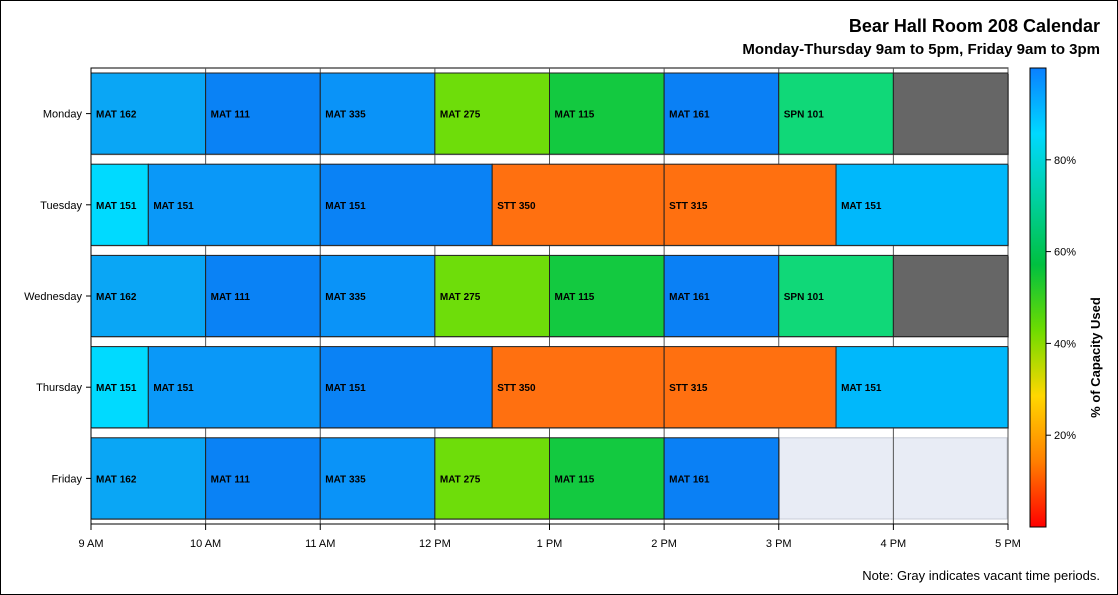 The width and height of the screenshot is (1118, 595). Describe the element at coordinates (59, 388) in the screenshot. I see `y-tick-label: Thursday` at that location.